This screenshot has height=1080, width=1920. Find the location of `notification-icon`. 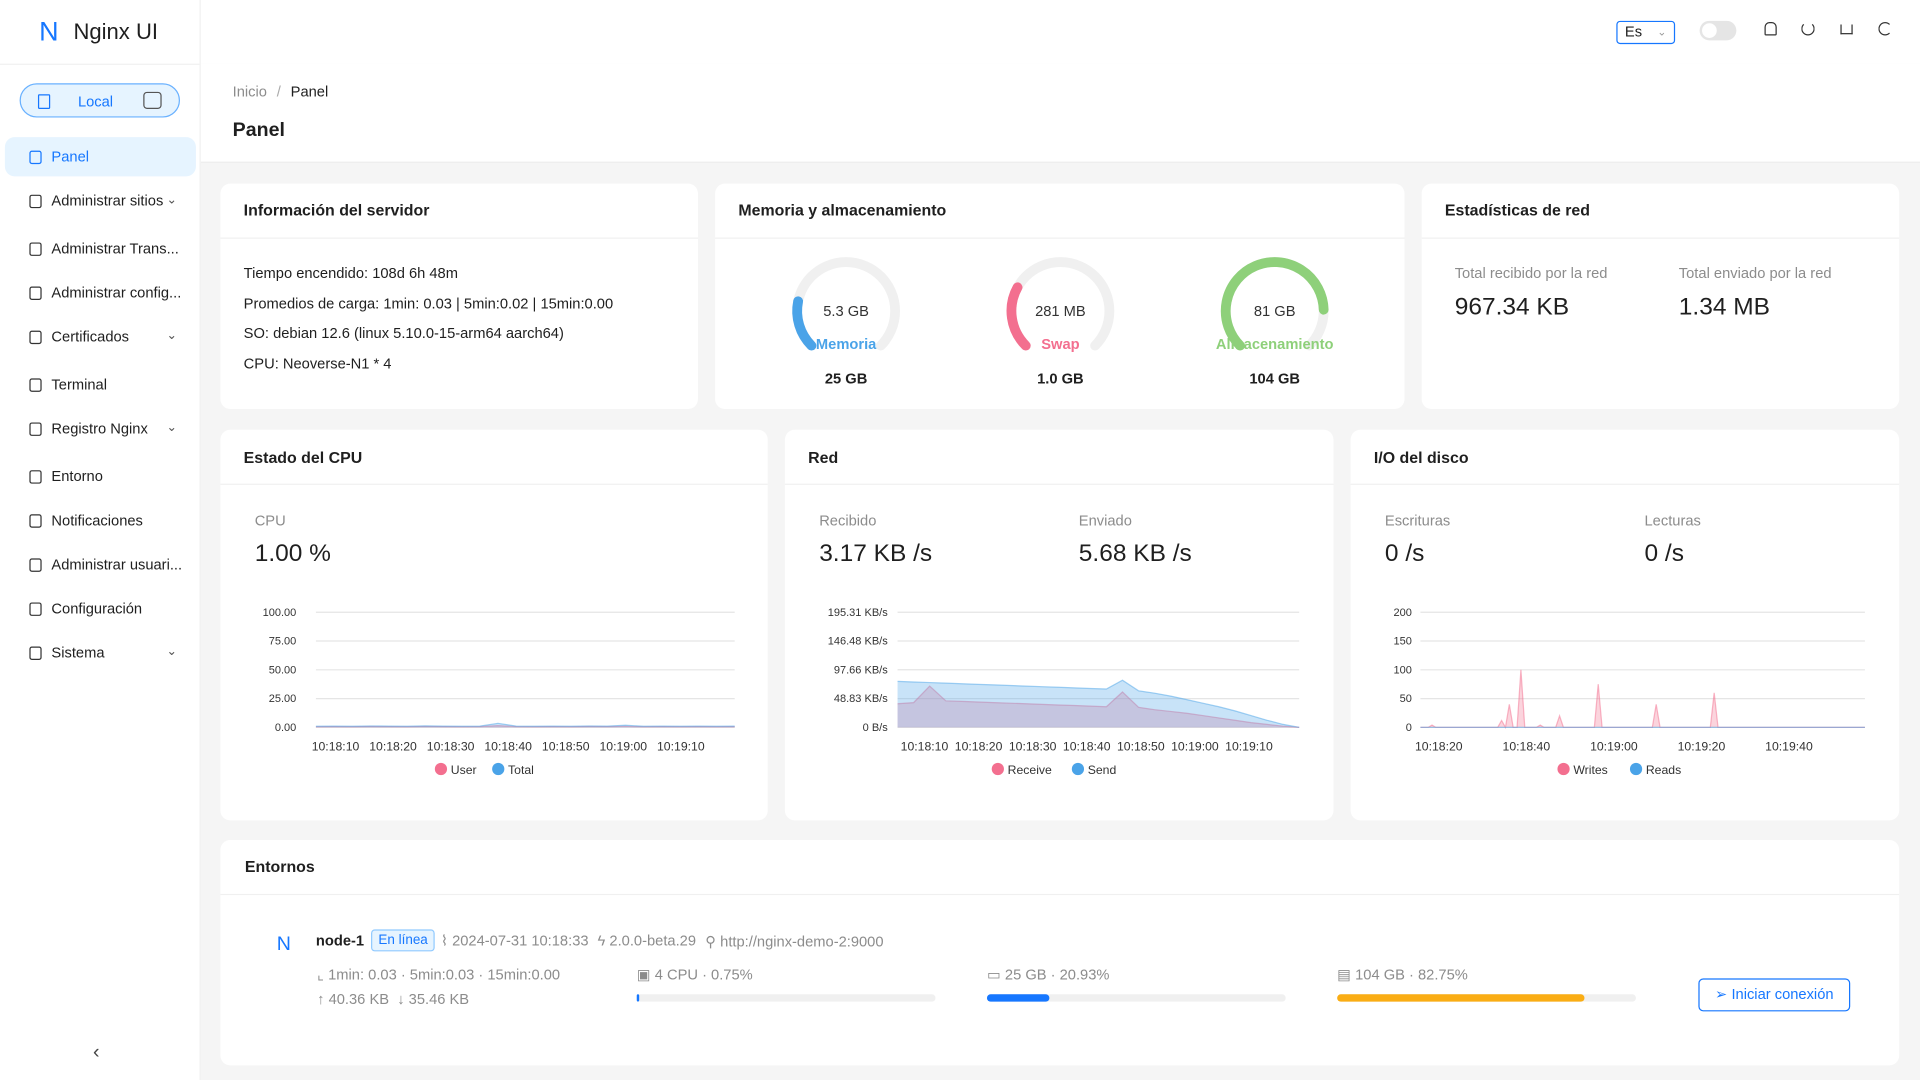

notification-icon is located at coordinates (1770, 29).